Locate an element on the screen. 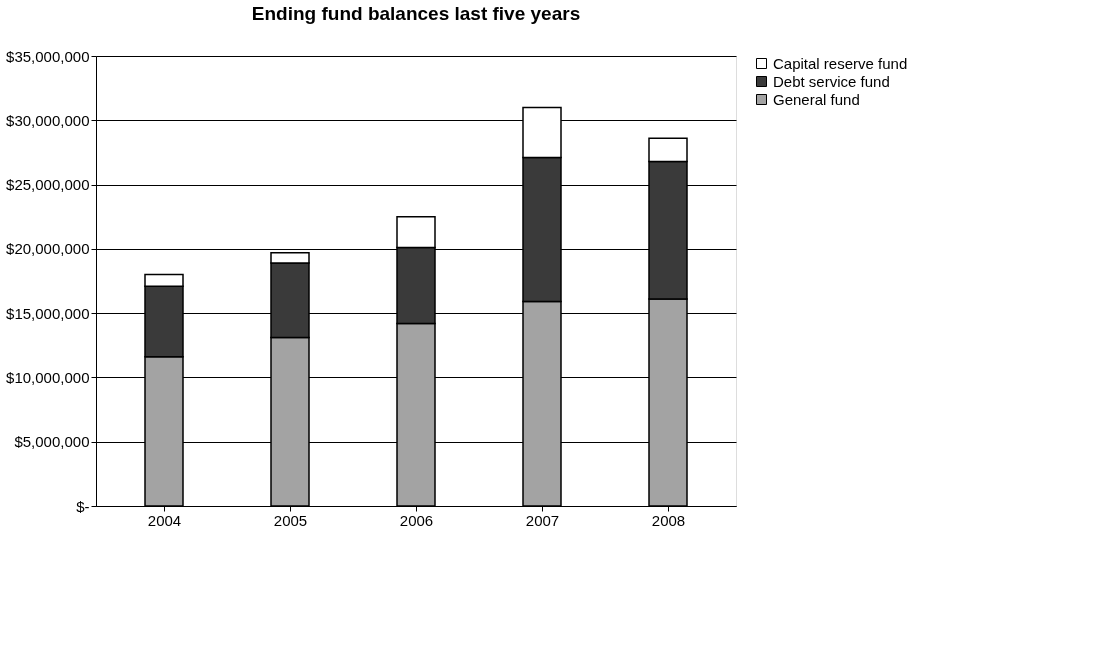 This screenshot has height=662, width=1116. legend-label: Capital reserve fund is located at coordinates (840, 63).